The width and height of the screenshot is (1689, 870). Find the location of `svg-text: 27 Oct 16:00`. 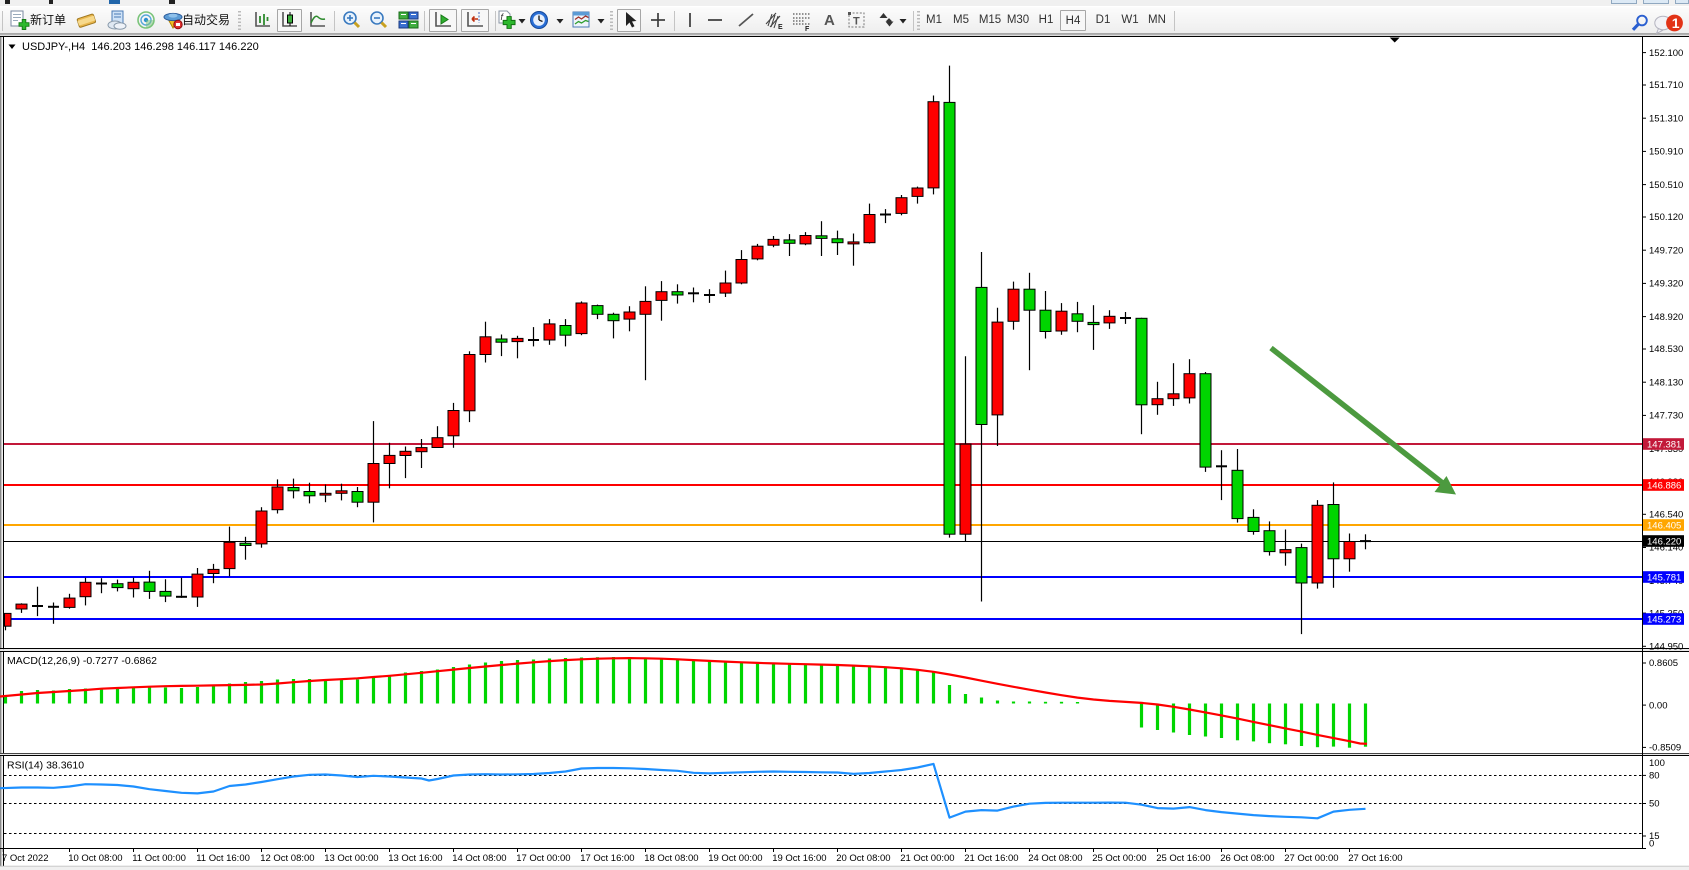

svg-text: 27 Oct 16:00 is located at coordinates (1375, 858).